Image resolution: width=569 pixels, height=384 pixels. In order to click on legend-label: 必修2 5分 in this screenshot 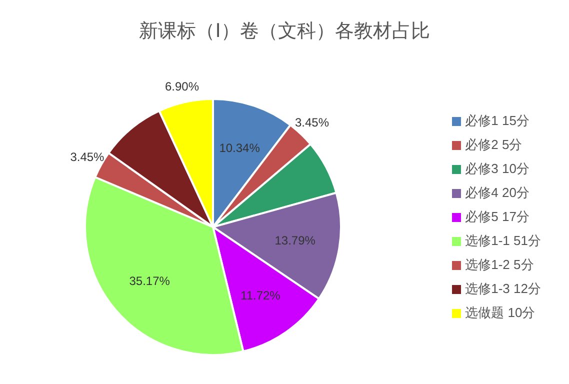, I will do `click(493, 144)`.